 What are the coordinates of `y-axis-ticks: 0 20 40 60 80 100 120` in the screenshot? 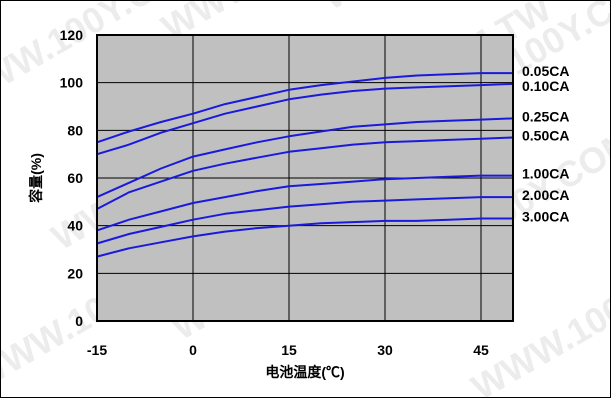 It's located at (72, 178).